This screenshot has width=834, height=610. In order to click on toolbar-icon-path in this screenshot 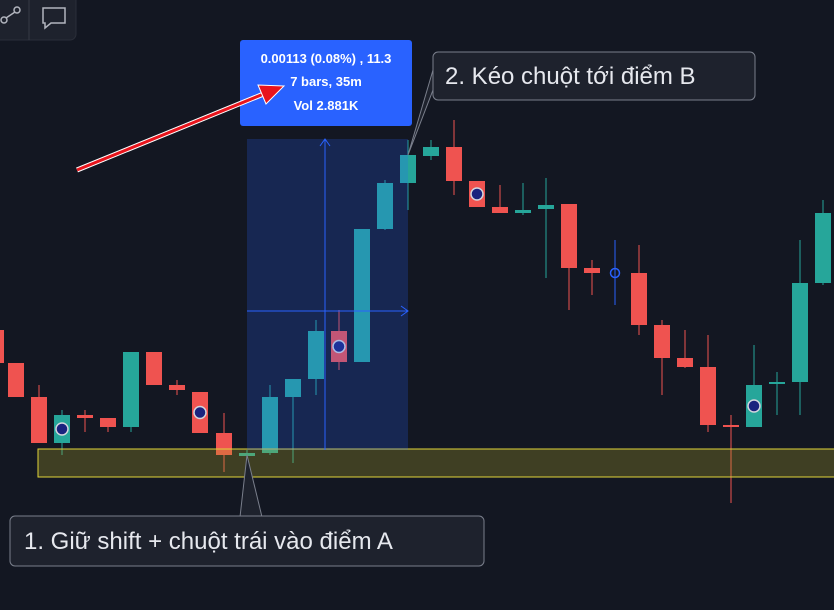, I will do `click(10, 15)`.